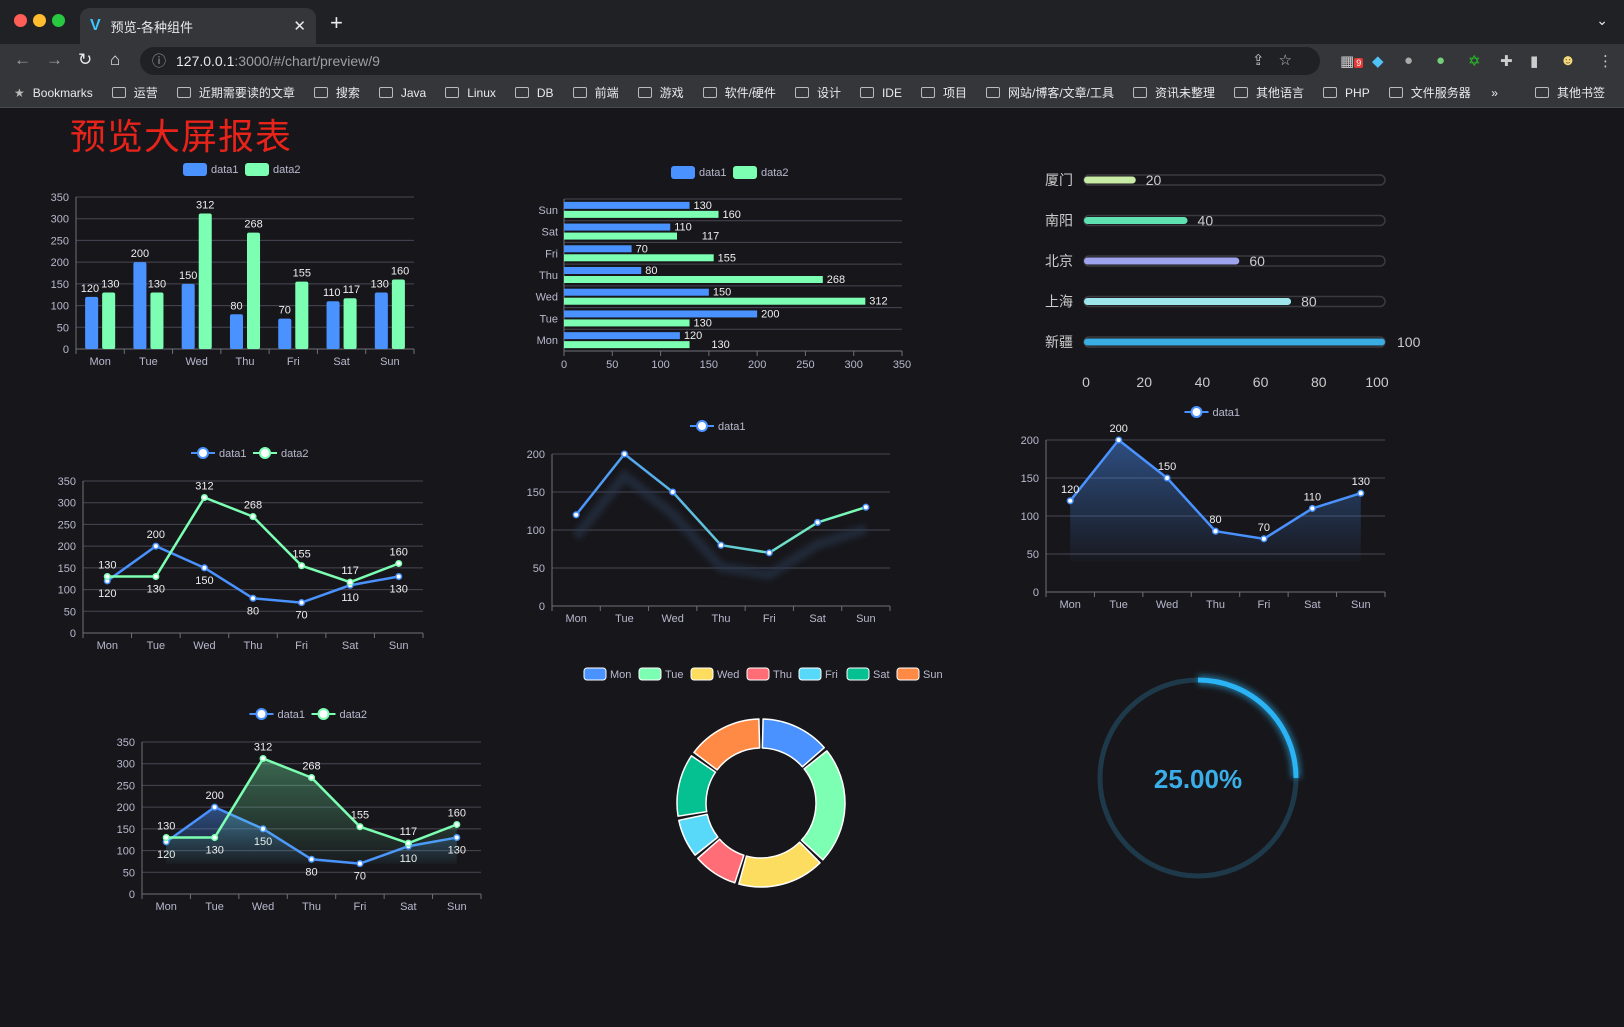 The width and height of the screenshot is (1624, 1027). I want to click on legend-marker-icon, so click(203, 453).